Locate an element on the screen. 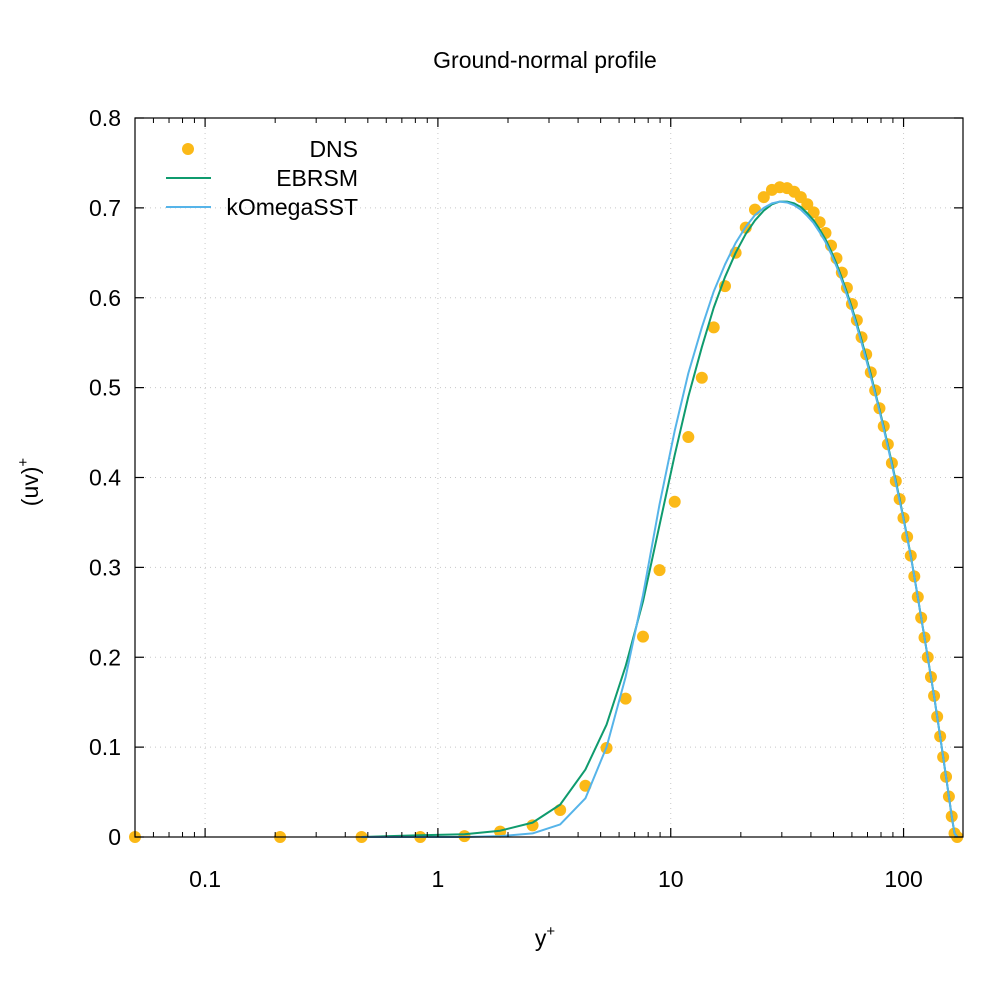 The image size is (1000, 1005). y-tick-label: 0.1 is located at coordinates (105, 747).